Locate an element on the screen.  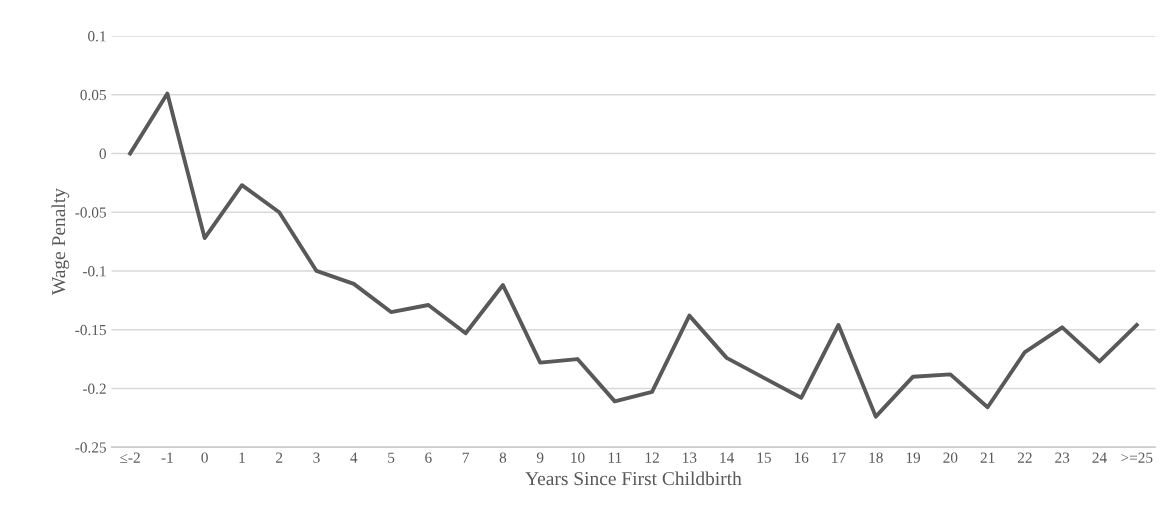
y-axis-title: Wage Penalty is located at coordinates (60, 242).